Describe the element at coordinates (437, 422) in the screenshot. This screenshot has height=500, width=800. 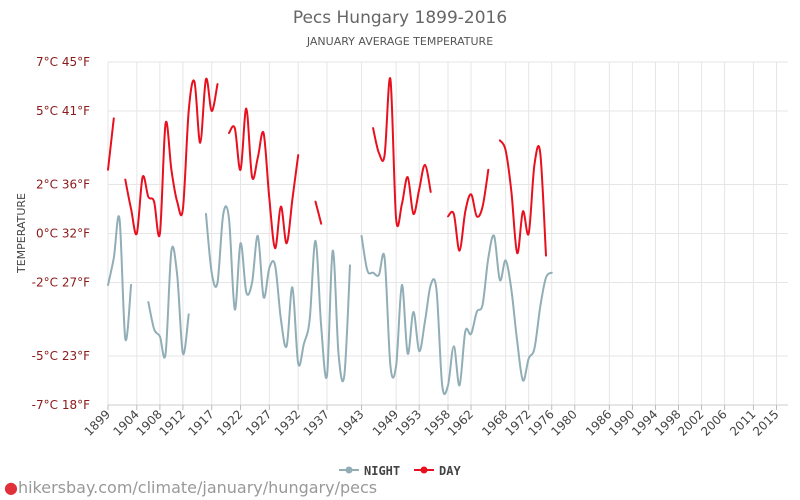
I see `x-tick-label: 1958` at that location.